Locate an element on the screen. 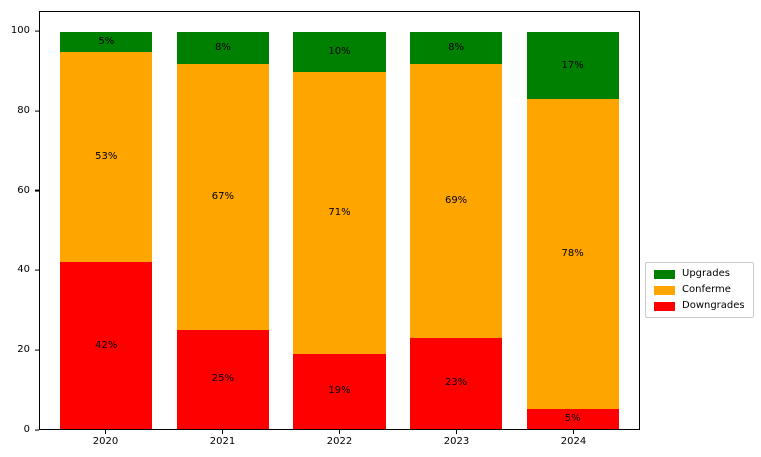  bar-segment-downgrades-2020: 42% is located at coordinates (106, 345).